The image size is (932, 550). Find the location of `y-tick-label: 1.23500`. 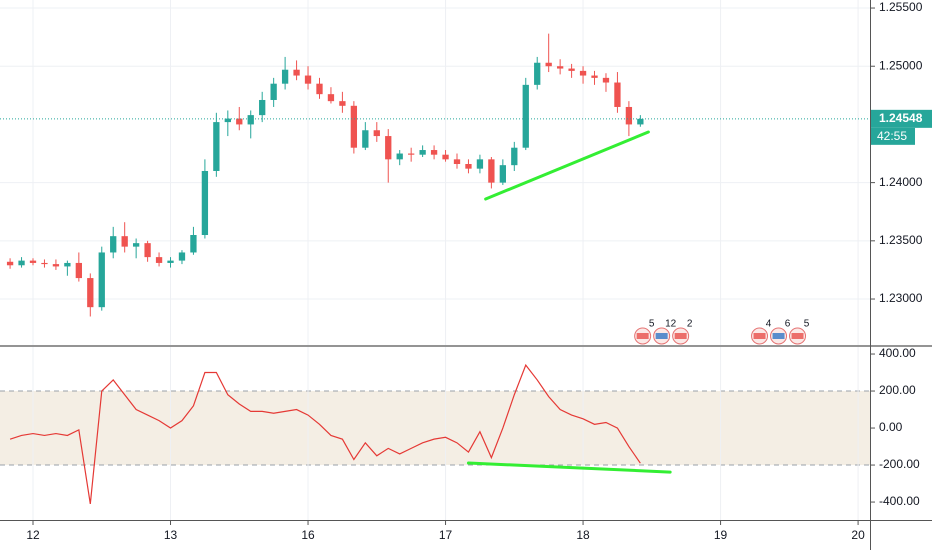

y-tick-label: 1.23500 is located at coordinates (901, 240).